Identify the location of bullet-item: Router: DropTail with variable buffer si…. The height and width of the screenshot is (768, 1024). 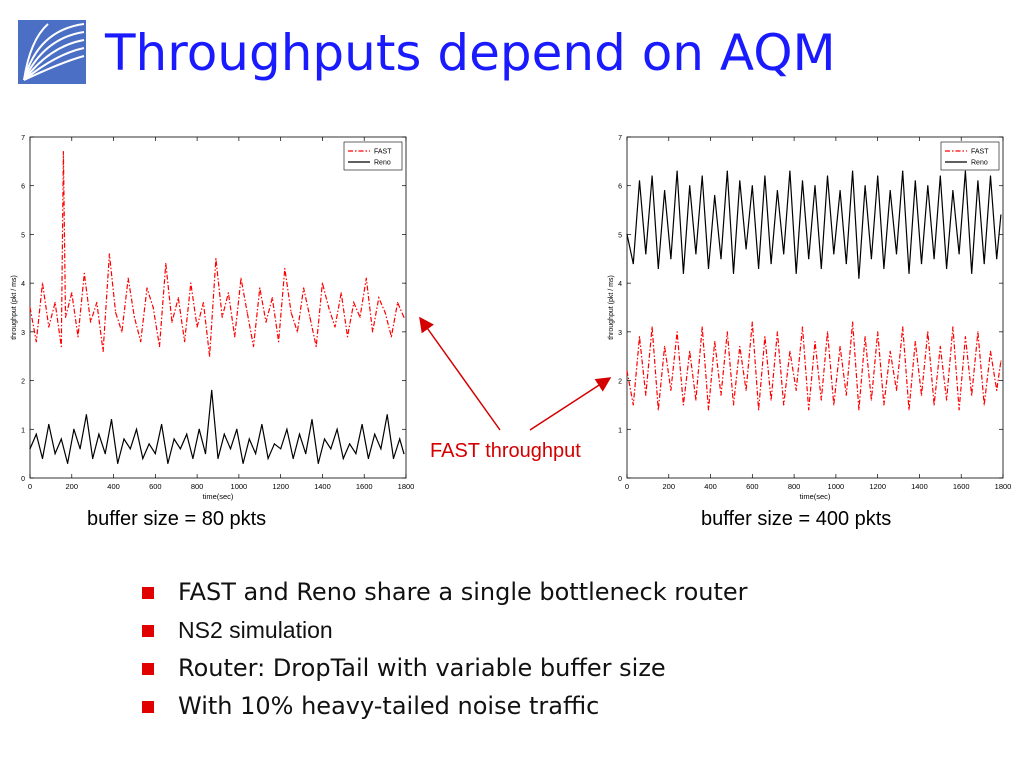
(444, 669).